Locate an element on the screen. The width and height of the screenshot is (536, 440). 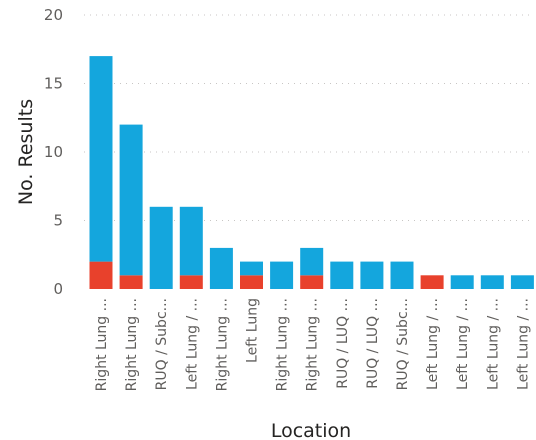
y-tick-label: 5 is located at coordinates (58, 221).